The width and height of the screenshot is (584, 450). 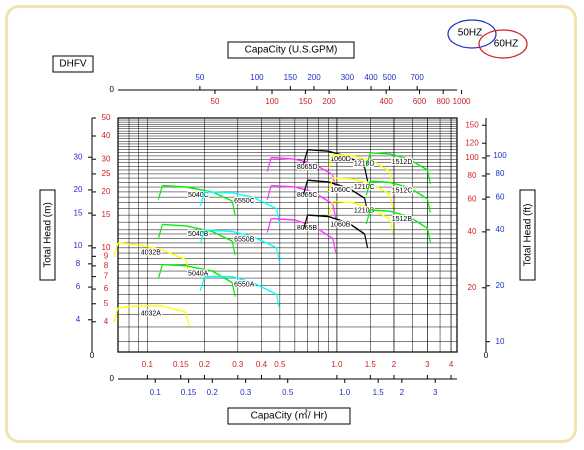 What do you see at coordinates (202, 283) in the screenshot?
I see `curve-start-6550A` at bounding box center [202, 283].